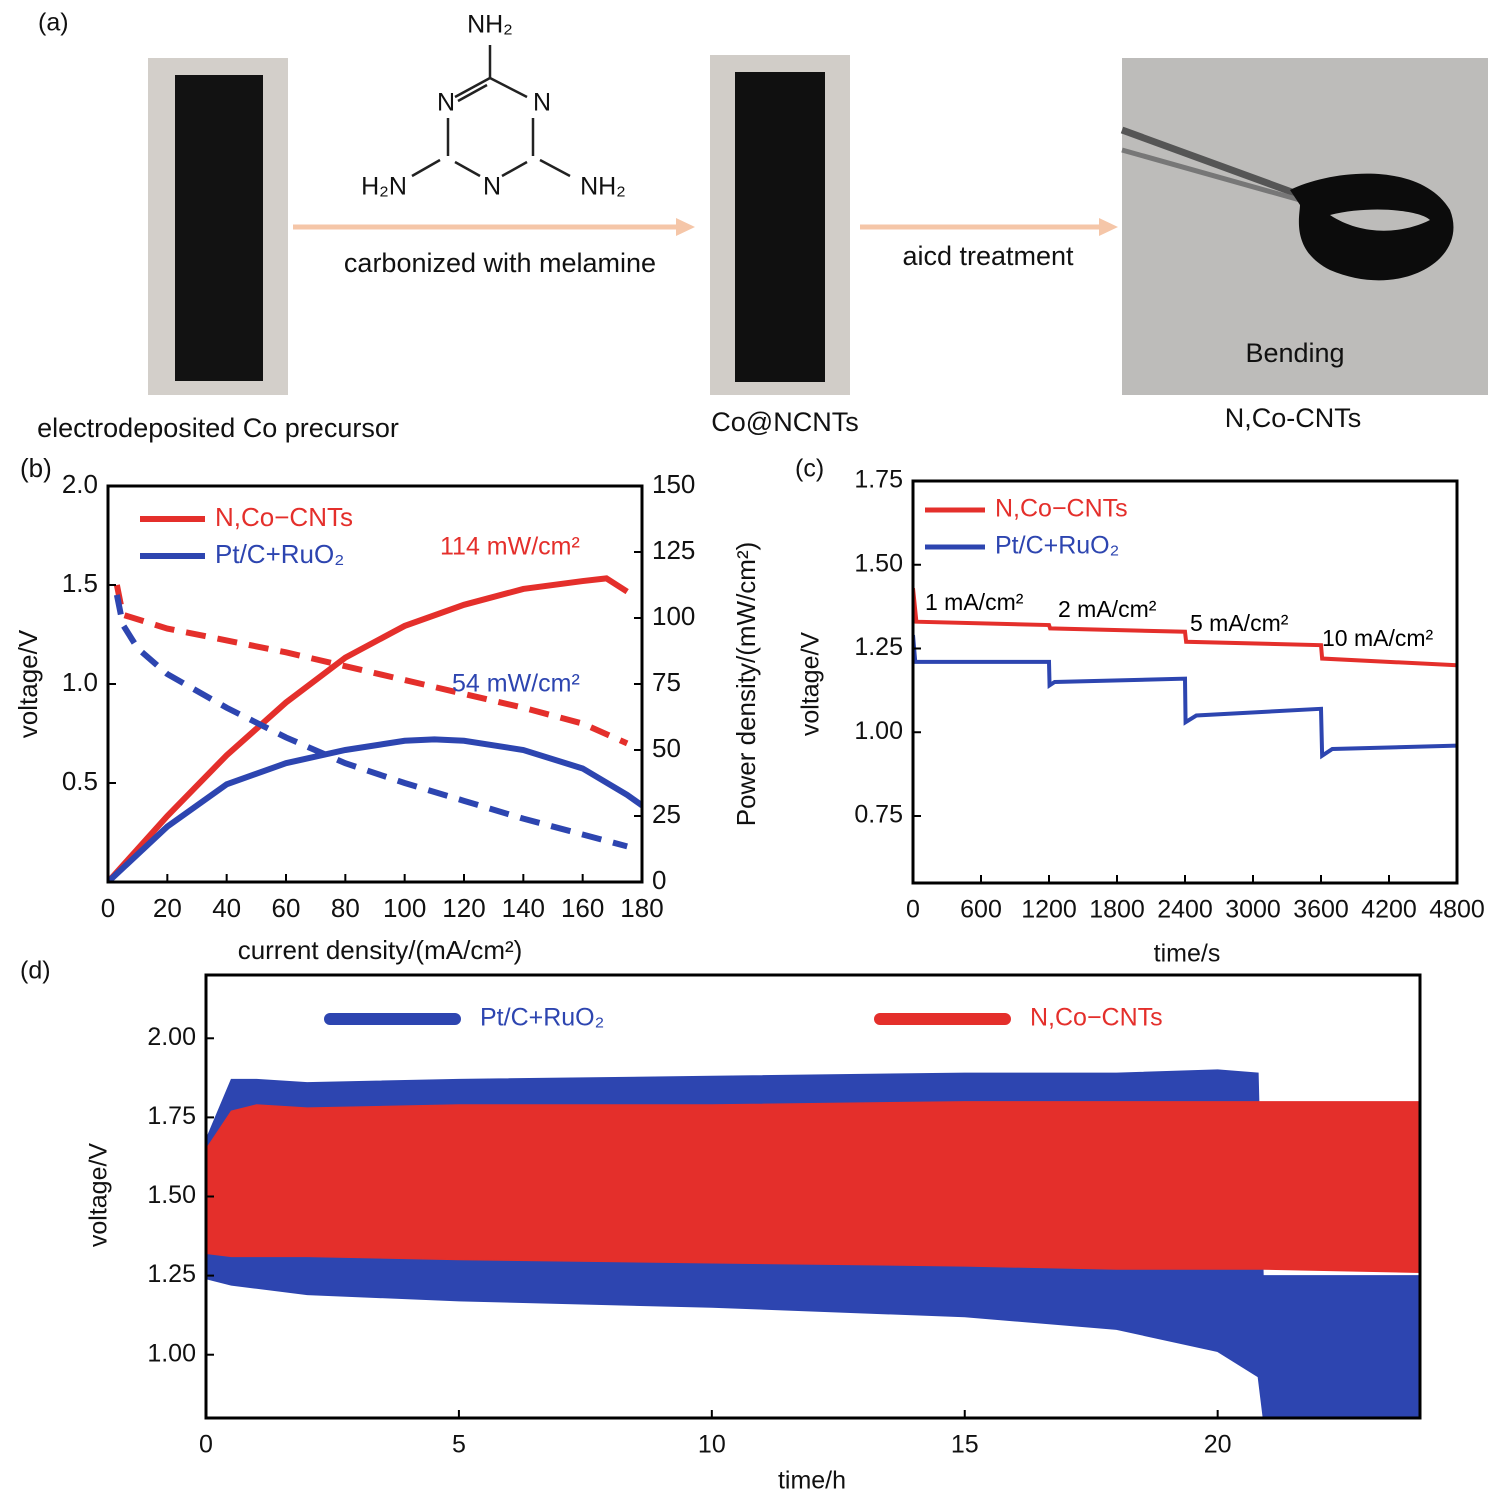 The width and height of the screenshot is (1506, 1501). I want to click on x-tick-label: 1800, so click(1117, 910).